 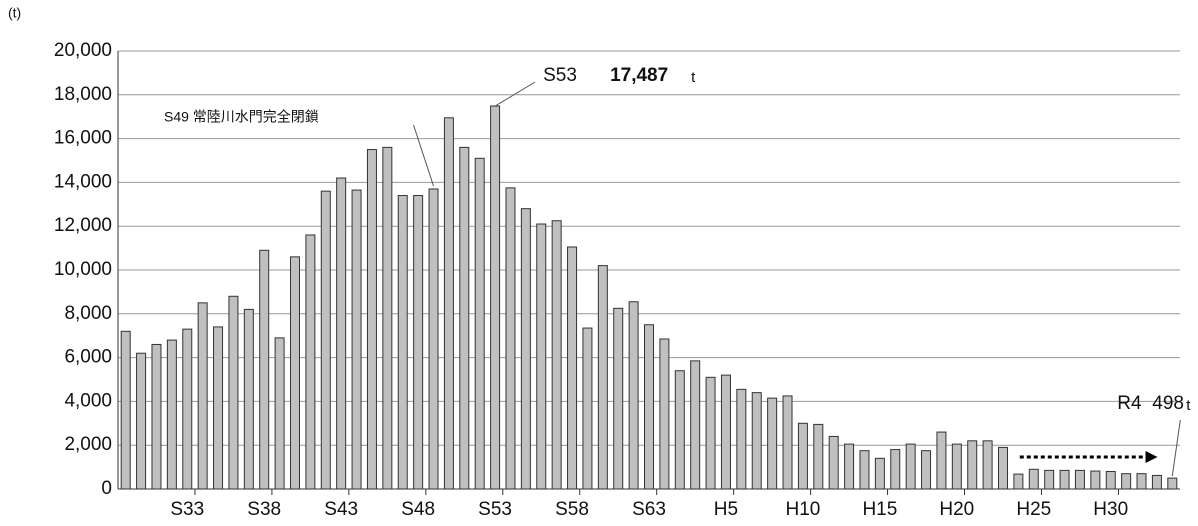 What do you see at coordinates (83, 225) in the screenshot?
I see `y-tick-label: 12,000` at bounding box center [83, 225].